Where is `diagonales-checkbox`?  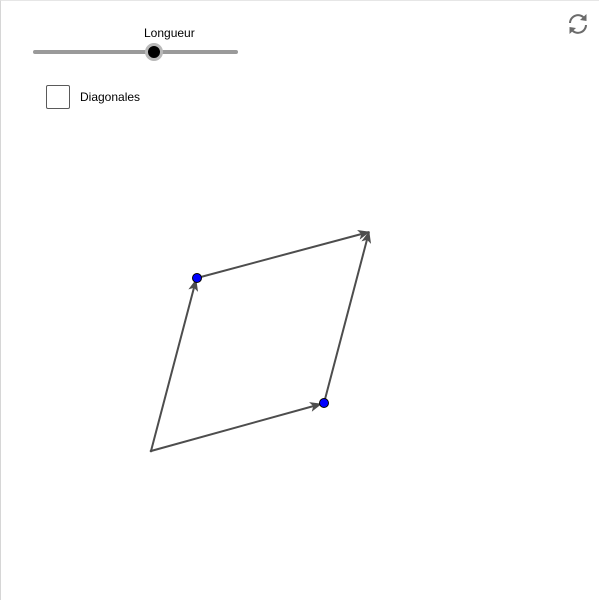 diagonales-checkbox is located at coordinates (58, 97).